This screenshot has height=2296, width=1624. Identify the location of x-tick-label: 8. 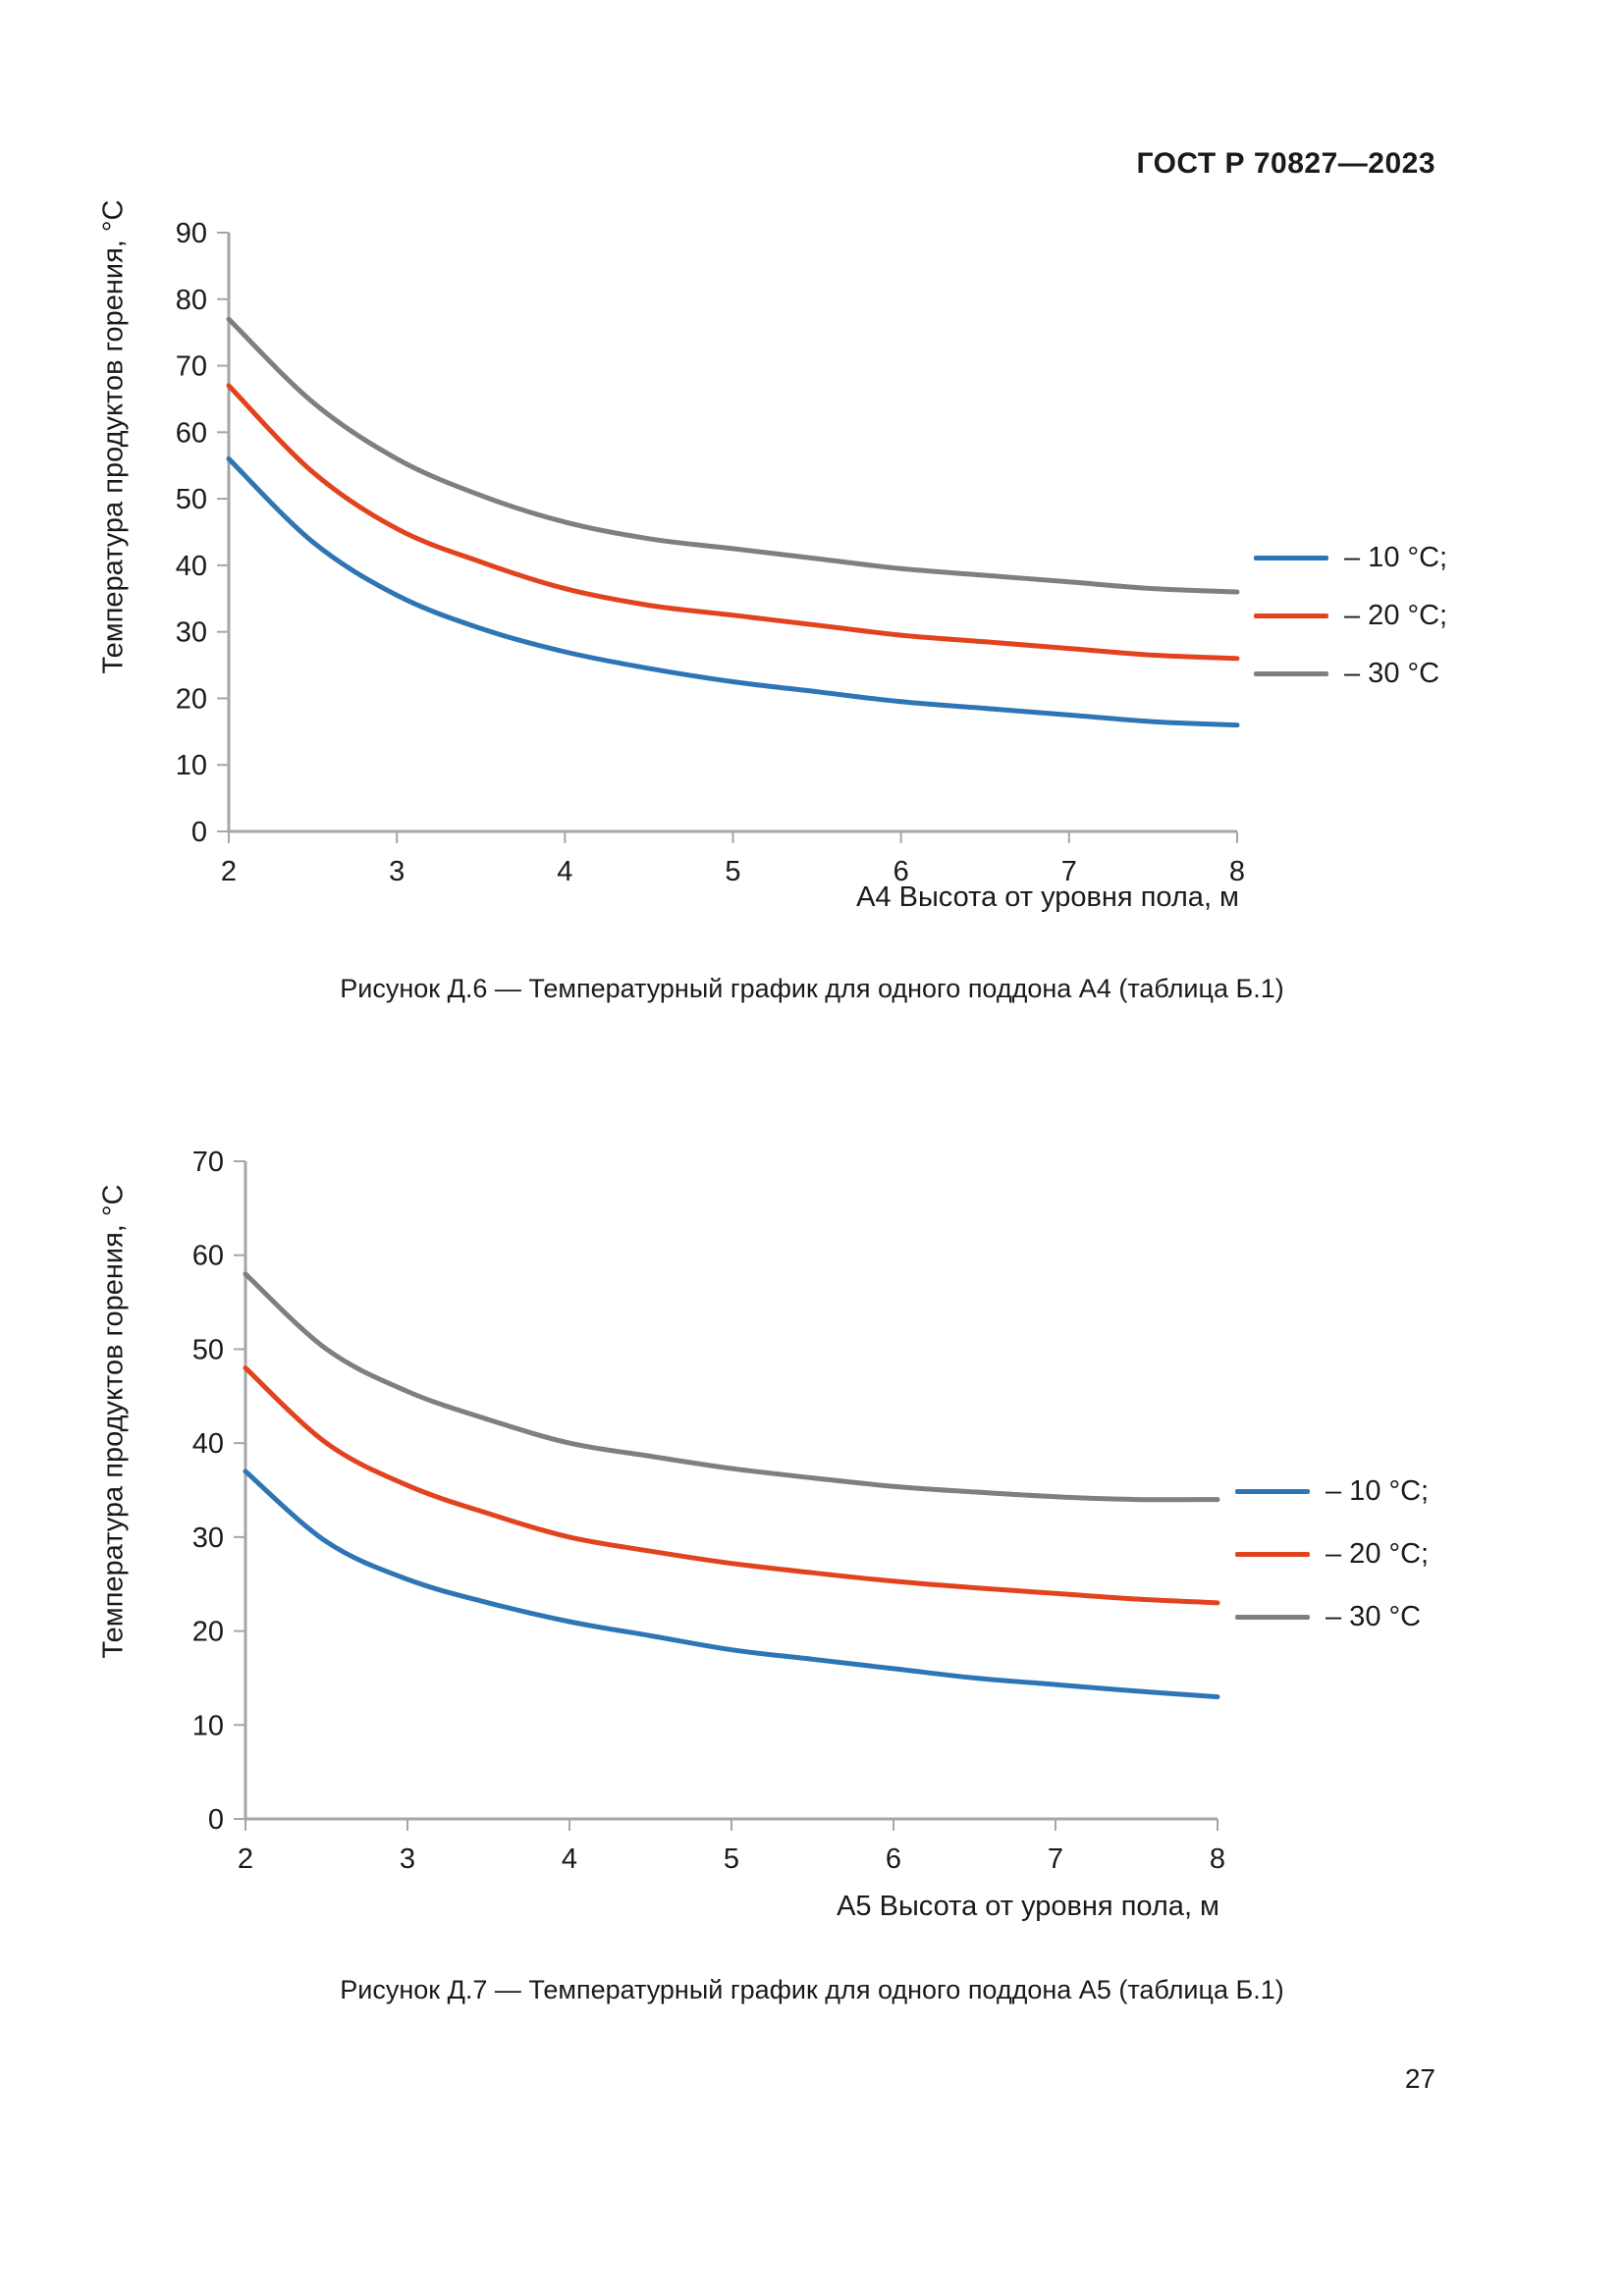
(1217, 1859).